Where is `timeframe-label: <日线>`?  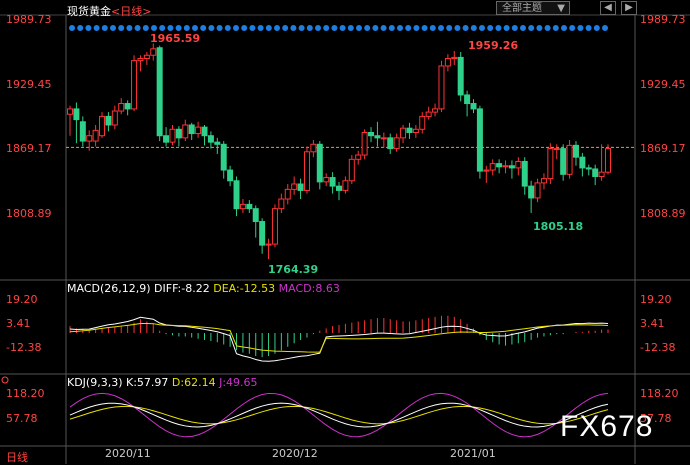 timeframe-label: <日线> is located at coordinates (131, 11).